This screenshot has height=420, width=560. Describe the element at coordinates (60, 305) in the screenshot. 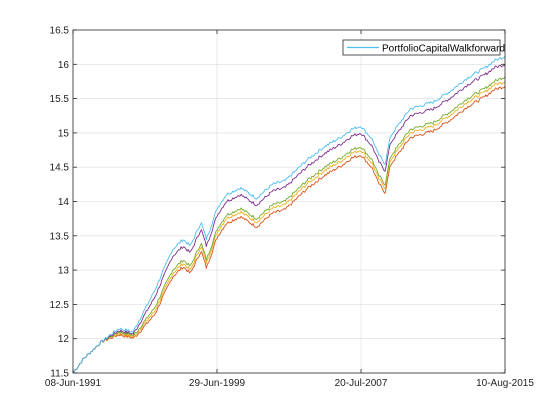

I see `y-tick-label: 12.5` at that location.